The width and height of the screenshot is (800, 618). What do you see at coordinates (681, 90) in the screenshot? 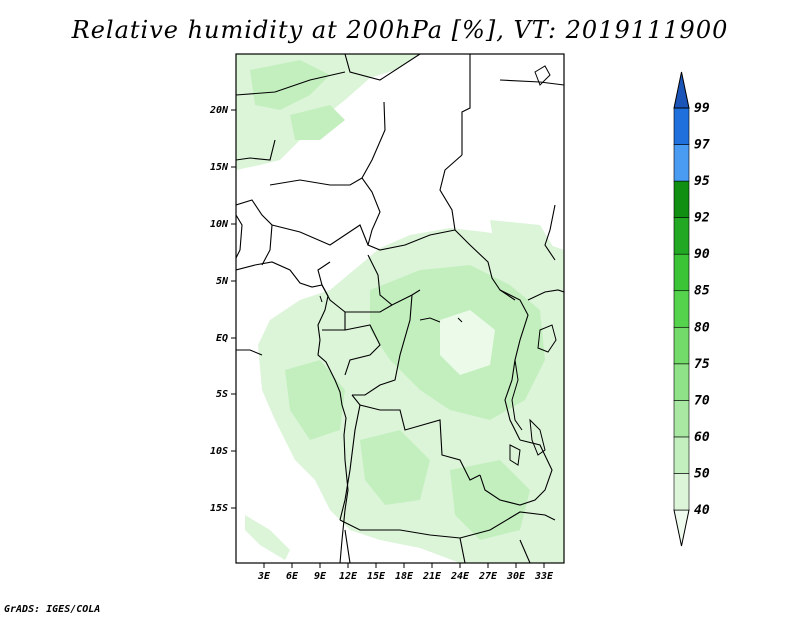
I see `cbar-segment-above` at bounding box center [681, 90].